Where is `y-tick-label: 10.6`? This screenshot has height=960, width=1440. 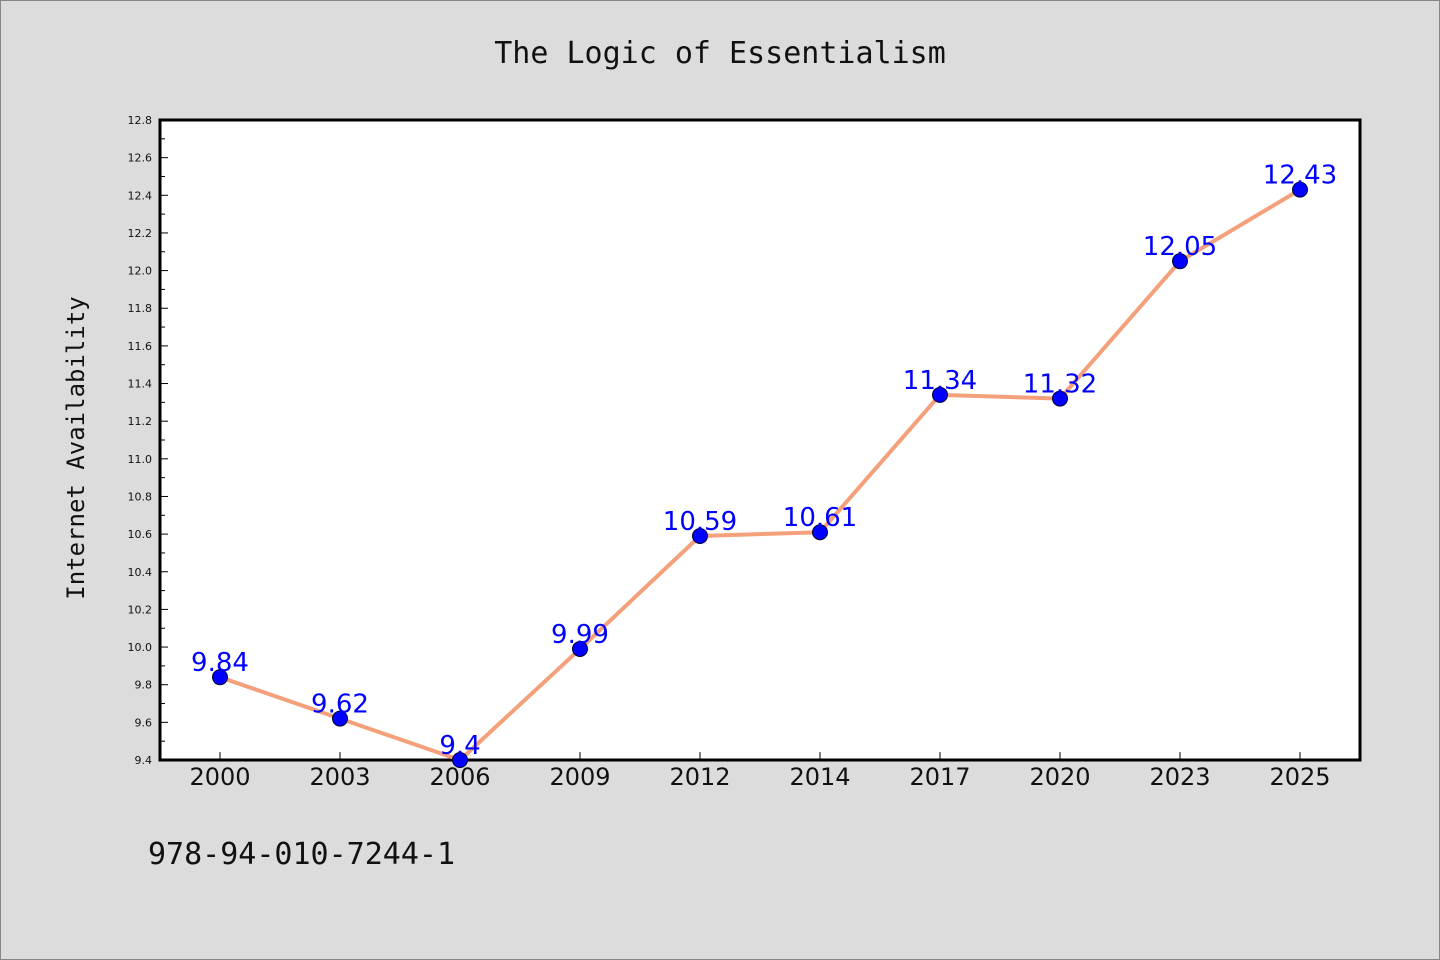 y-tick-label: 10.6 is located at coordinates (140, 534).